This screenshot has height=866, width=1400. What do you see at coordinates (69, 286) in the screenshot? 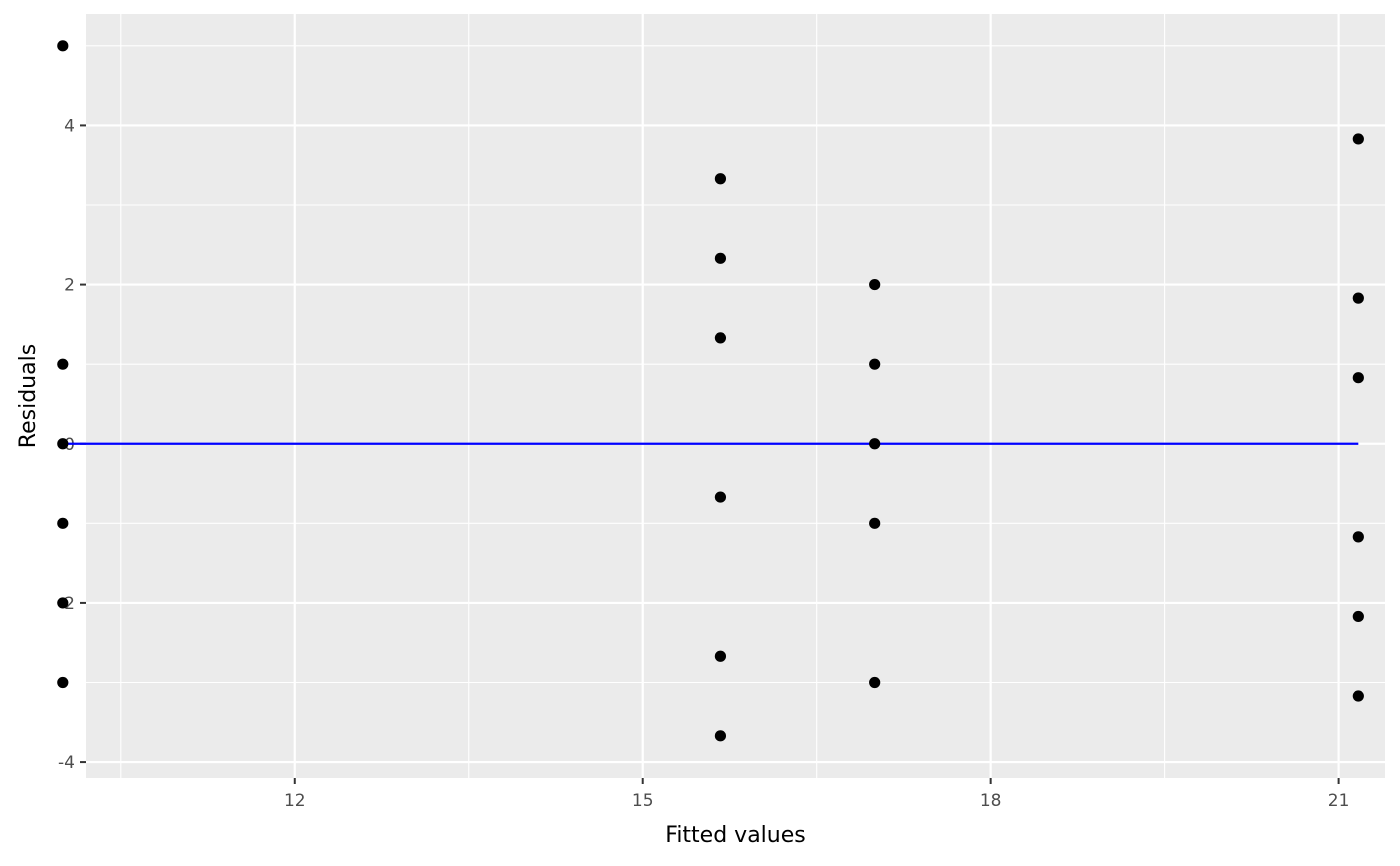
I see `y-tick-label: 2` at bounding box center [69, 286].